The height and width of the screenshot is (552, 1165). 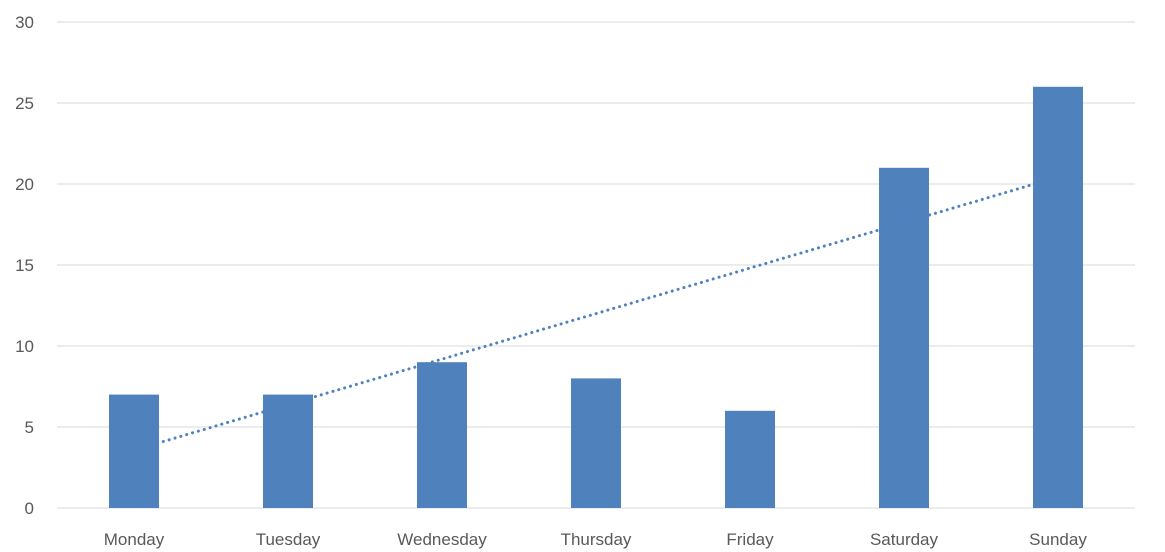 I want to click on y-tick-label-10: 10, so click(x=24, y=346).